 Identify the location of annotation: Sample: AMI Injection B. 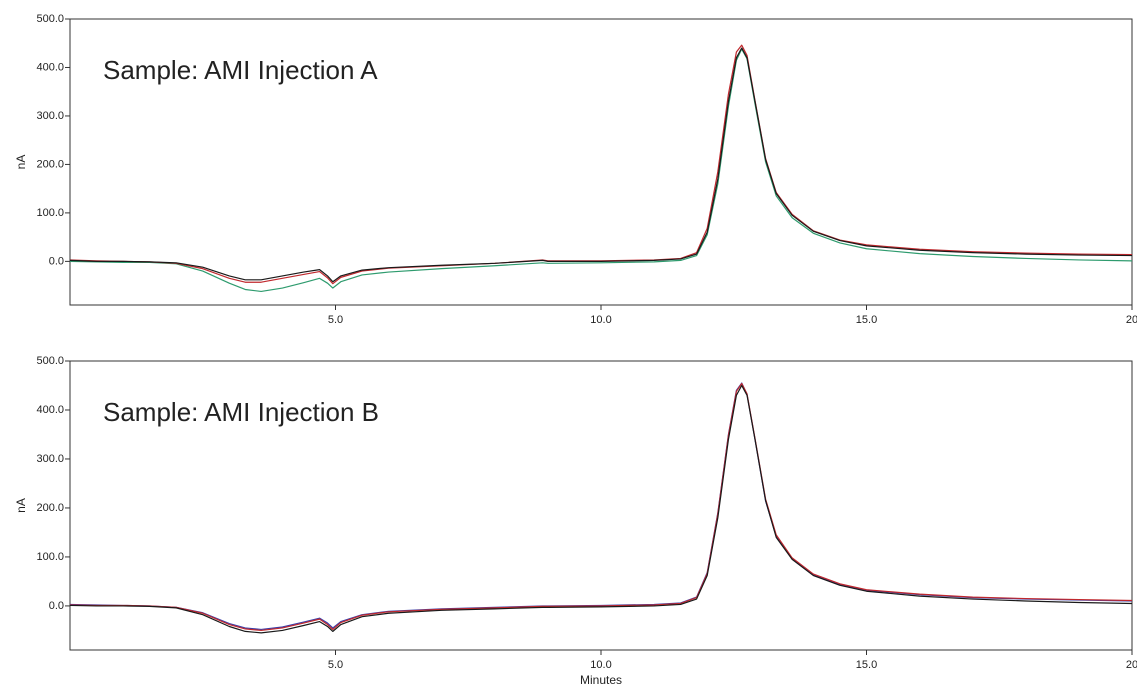
(241, 412).